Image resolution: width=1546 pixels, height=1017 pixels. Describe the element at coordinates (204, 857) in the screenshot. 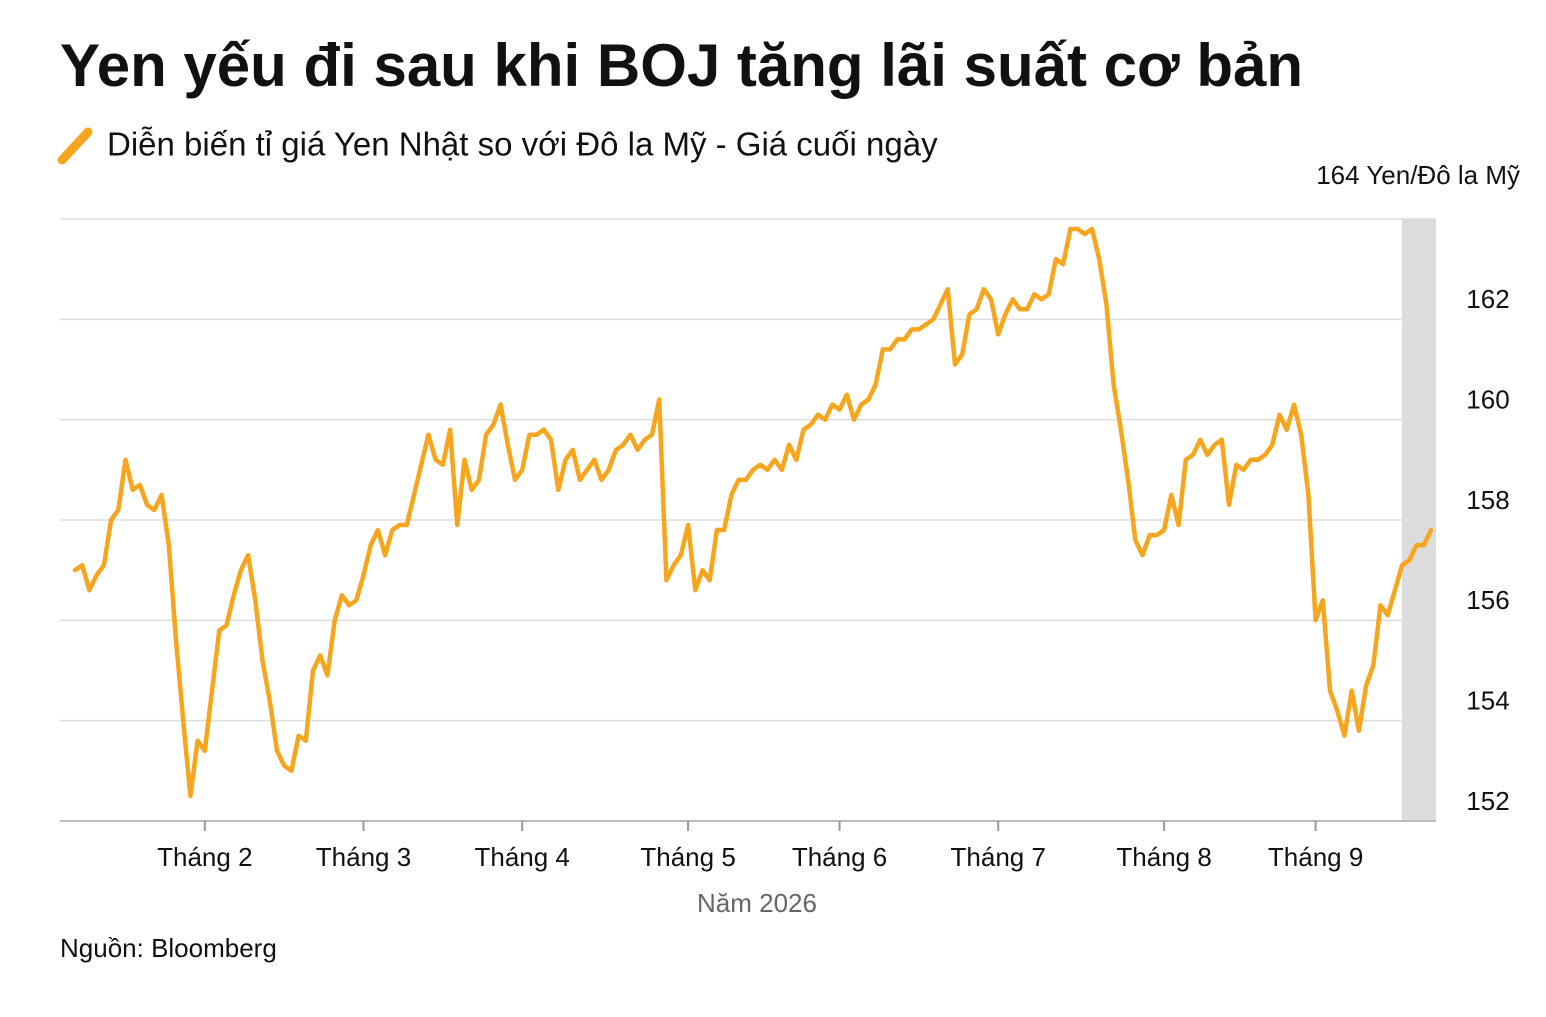

I see `x-tick-label: Tháng 2` at that location.